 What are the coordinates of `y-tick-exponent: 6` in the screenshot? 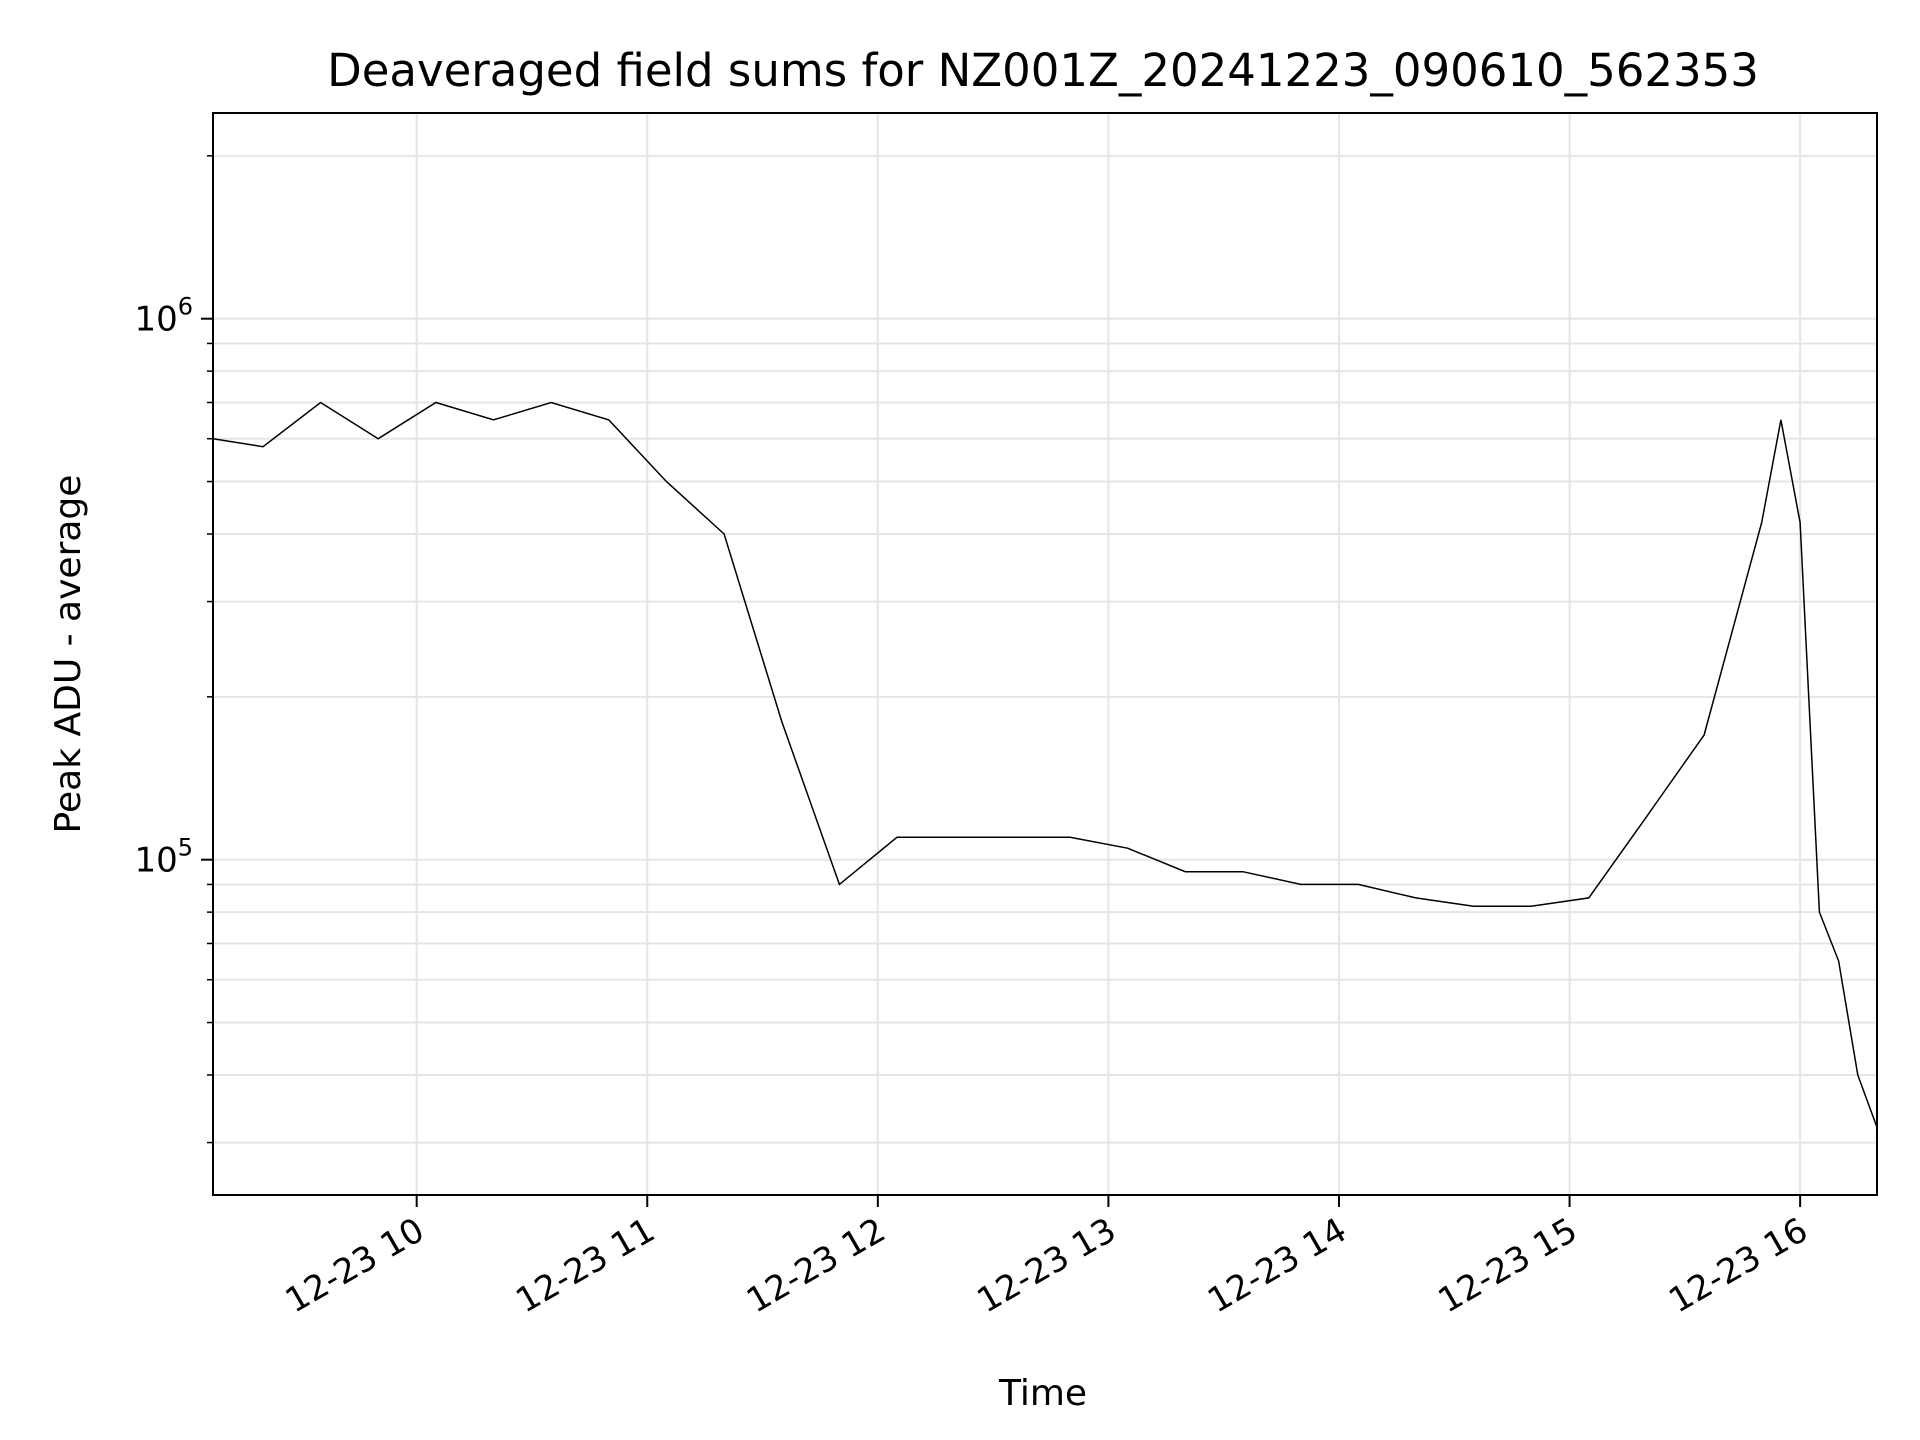 It's located at (185, 307).